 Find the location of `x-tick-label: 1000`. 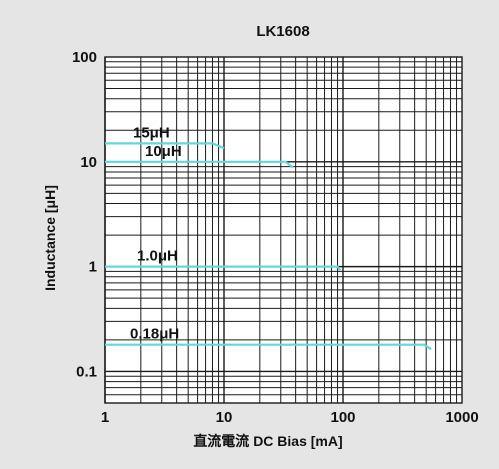

x-tick-label: 1000 is located at coordinates (461, 417).